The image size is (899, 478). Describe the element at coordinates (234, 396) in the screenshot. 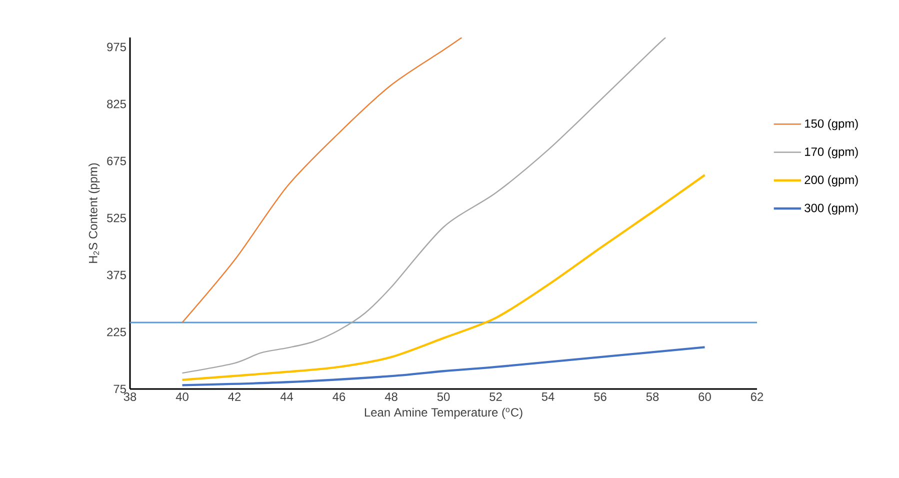

I see `x-tick-label: 42` at that location.